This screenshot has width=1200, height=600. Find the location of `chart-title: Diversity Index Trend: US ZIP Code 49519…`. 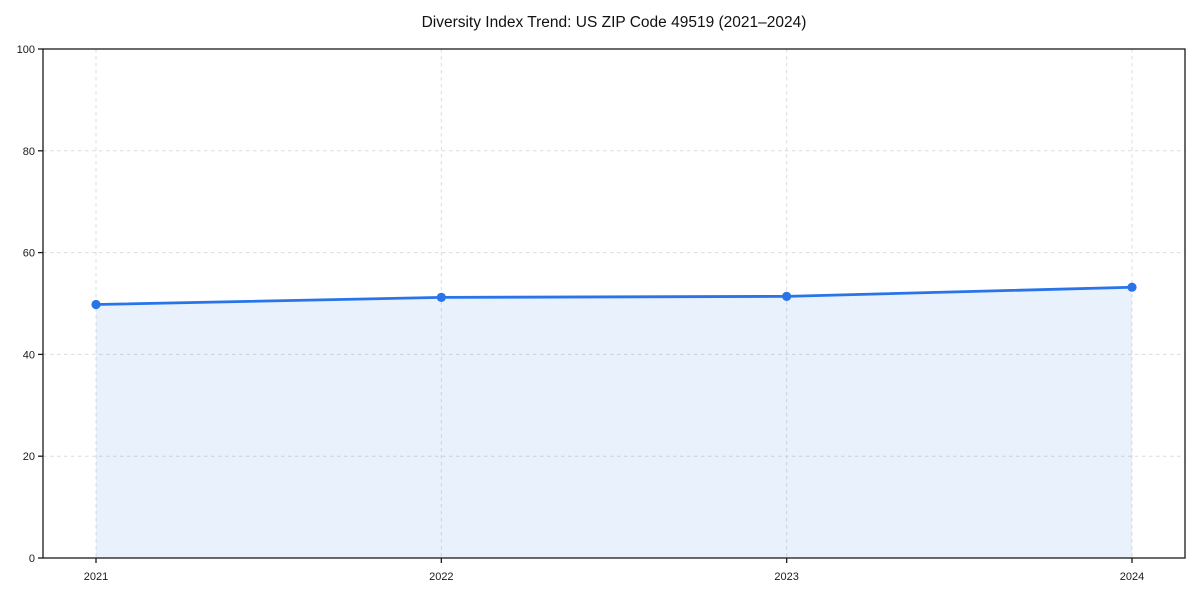

chart-title: Diversity Index Trend: US ZIP Code 49519… is located at coordinates (614, 22).